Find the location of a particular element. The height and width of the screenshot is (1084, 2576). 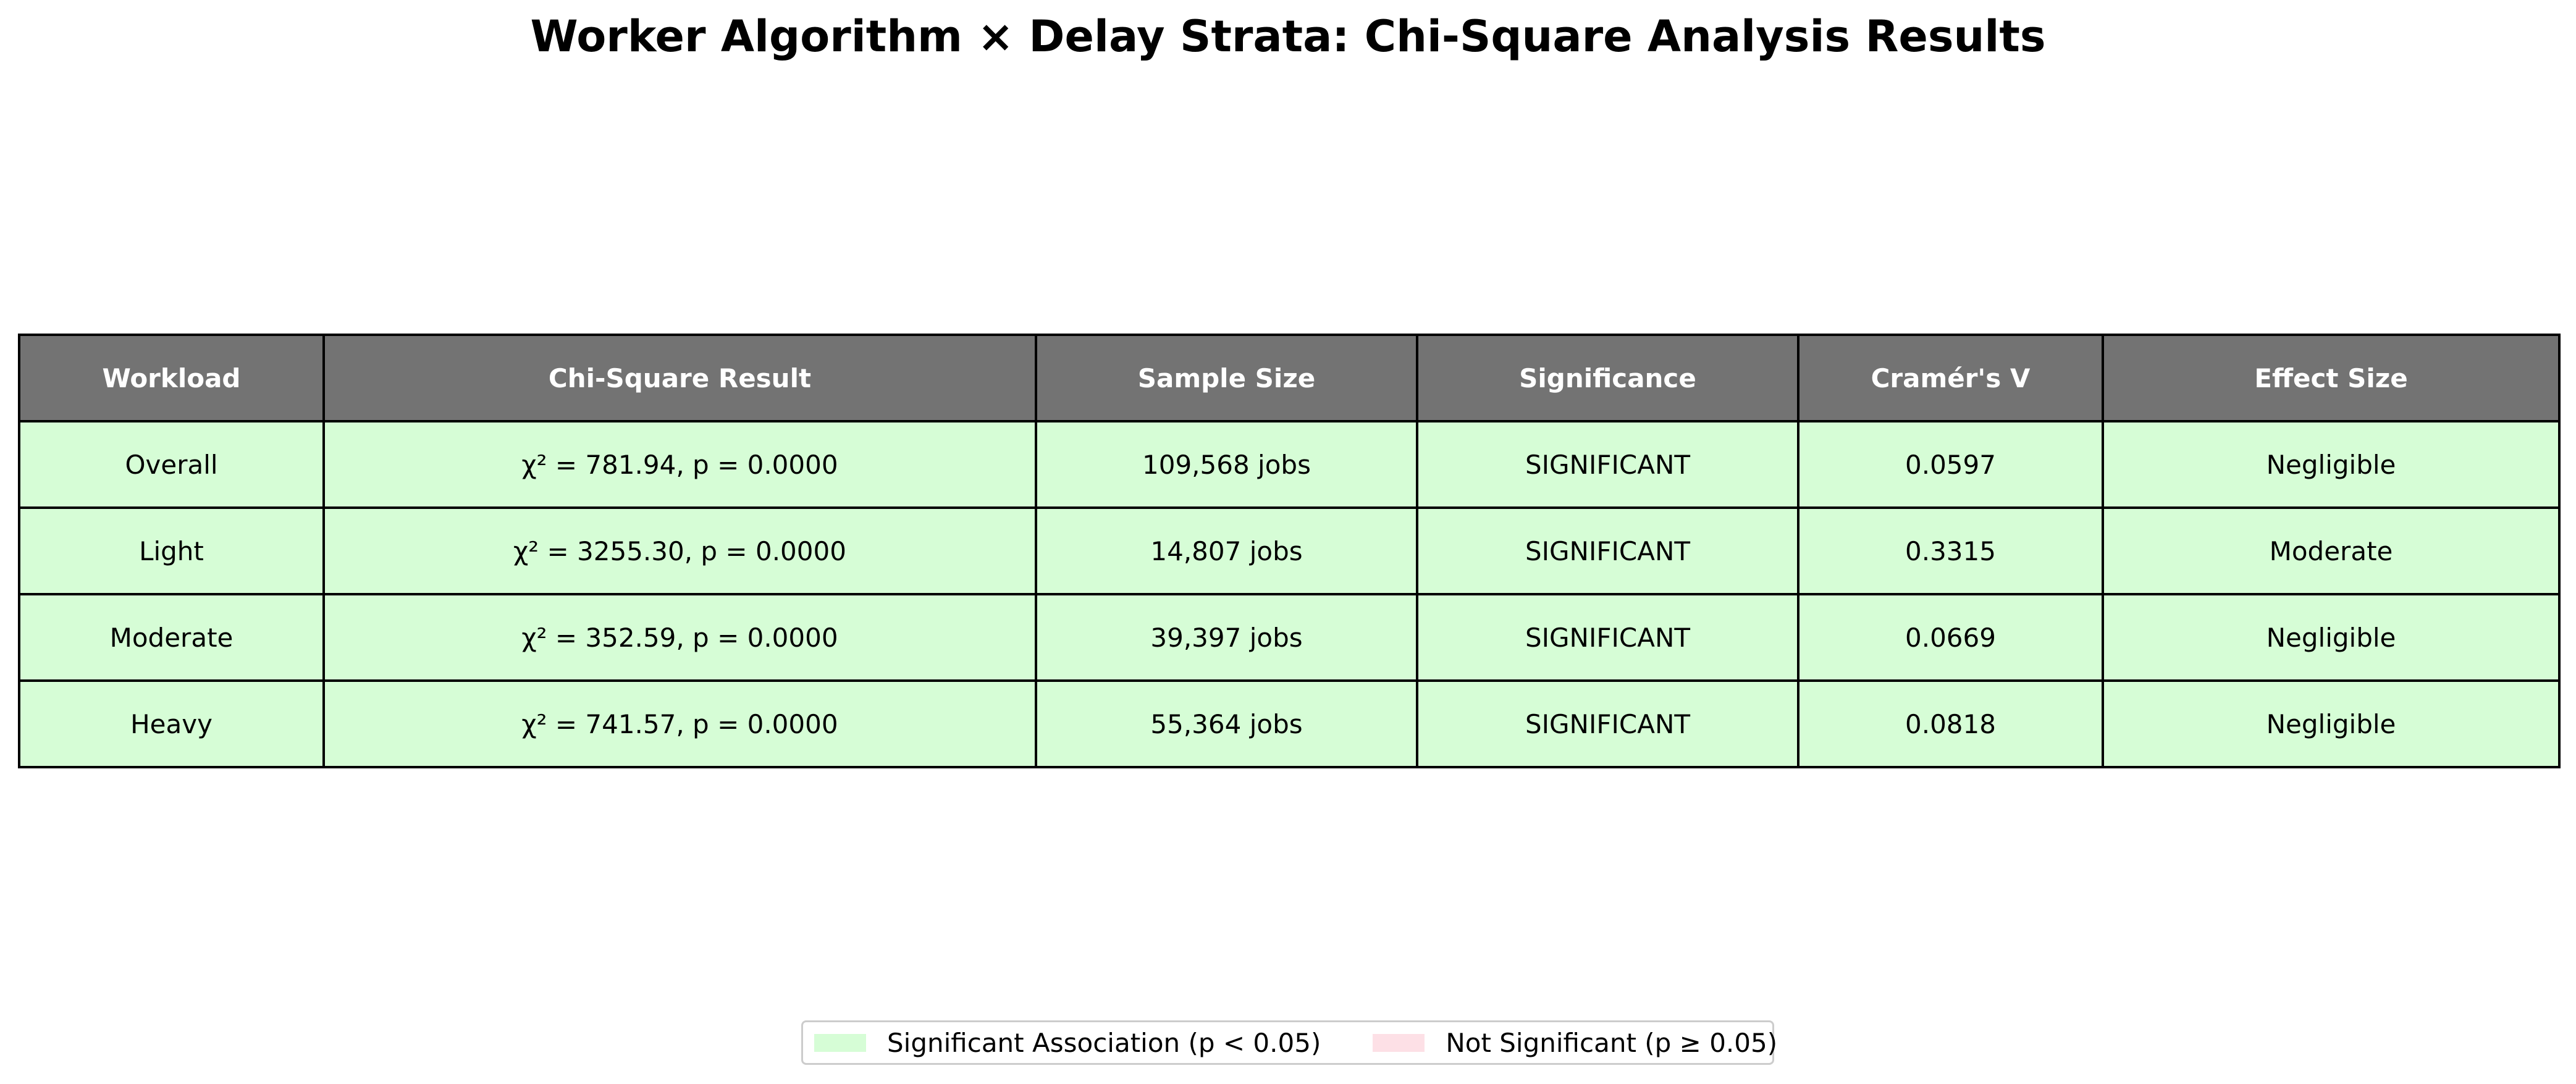

cell-chi-square-result: χ² = 781.94, p = 0.0000 is located at coordinates (679, 464).